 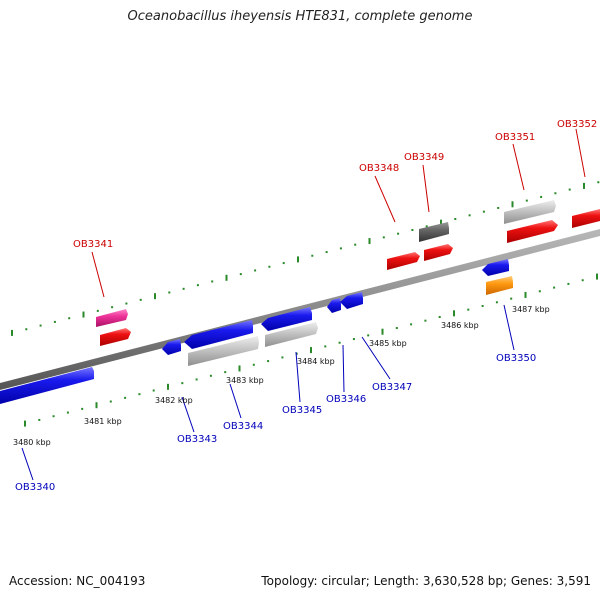 What do you see at coordinates (171, 347) in the screenshot?
I see `gene-ob3343-a` at bounding box center [171, 347].